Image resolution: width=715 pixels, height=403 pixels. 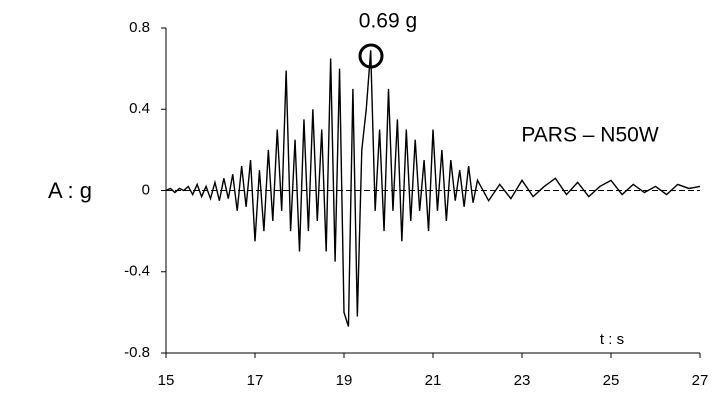 I want to click on peak-annotation: 0.69 g, so click(x=388, y=21).